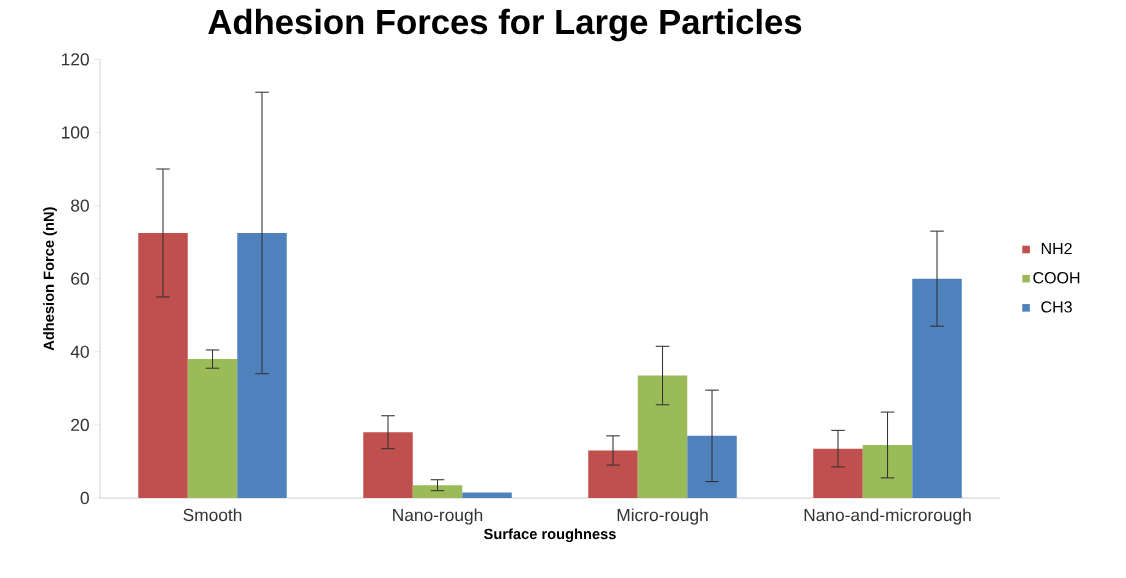  Describe the element at coordinates (212, 515) in the screenshot. I see `x-tick-label: Smooth` at that location.